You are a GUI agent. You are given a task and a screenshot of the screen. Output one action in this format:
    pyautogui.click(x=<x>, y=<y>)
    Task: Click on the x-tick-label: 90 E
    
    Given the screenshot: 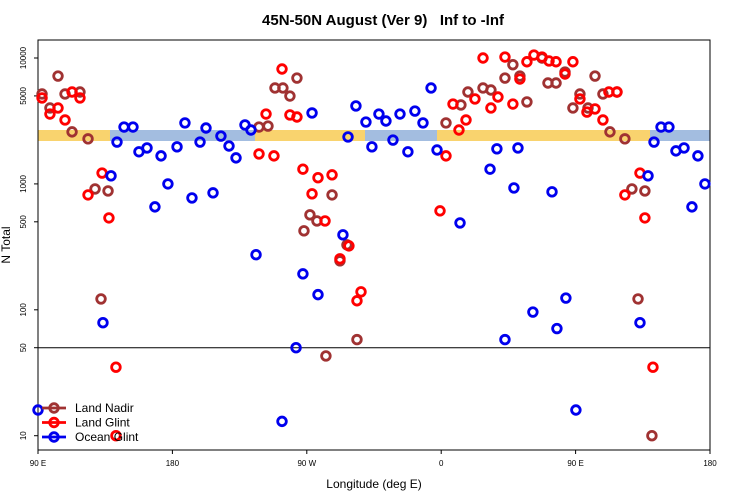 What is the action you would take?
    pyautogui.click(x=575, y=463)
    